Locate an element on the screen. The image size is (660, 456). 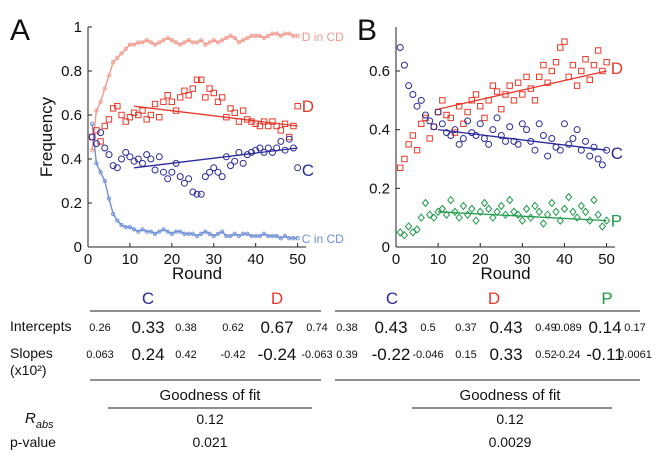
x-tick-label: 50 is located at coordinates (606, 259).